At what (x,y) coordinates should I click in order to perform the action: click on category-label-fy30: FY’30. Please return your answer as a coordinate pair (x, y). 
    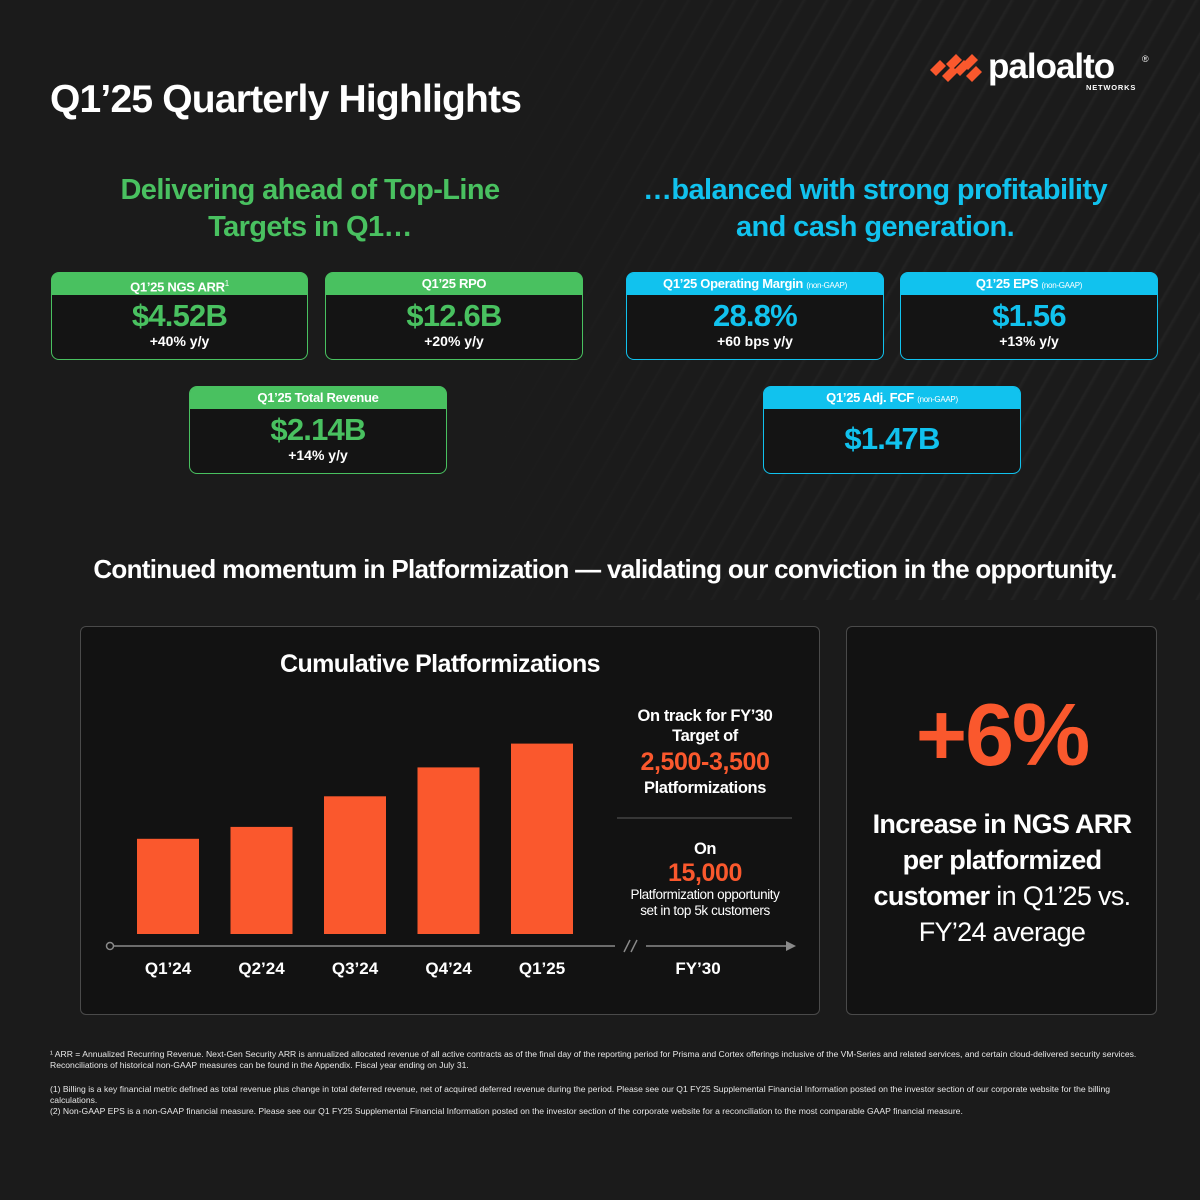
    Looking at the image, I should click on (697, 968).